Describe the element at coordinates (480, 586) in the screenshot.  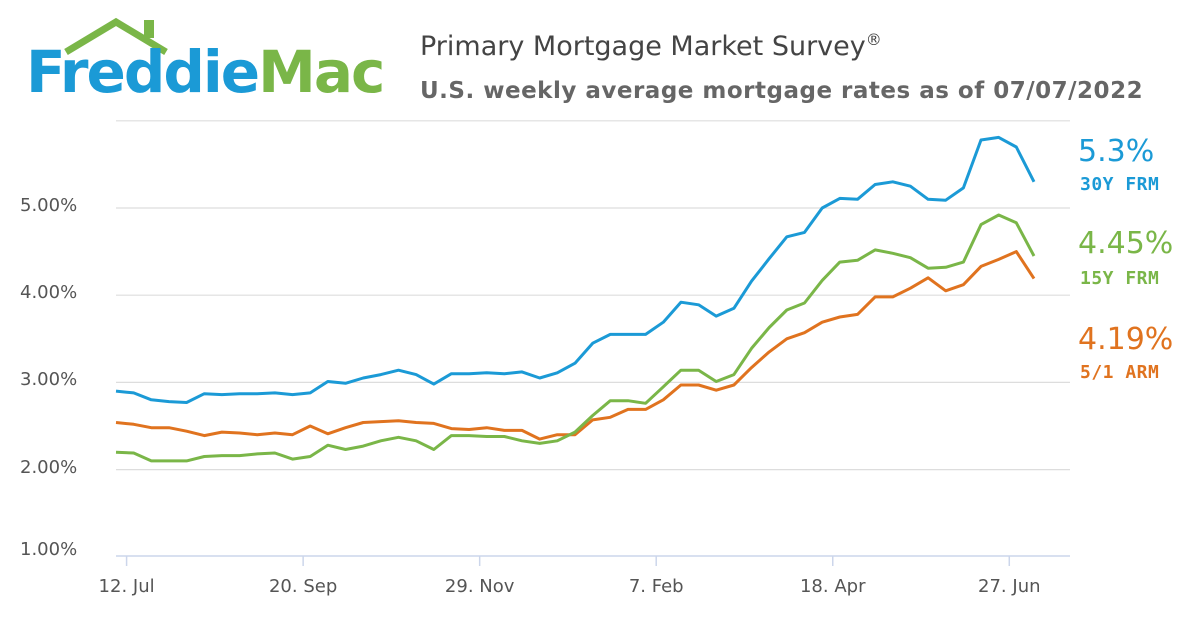
I see `x-tick-label: 29. Nov` at that location.